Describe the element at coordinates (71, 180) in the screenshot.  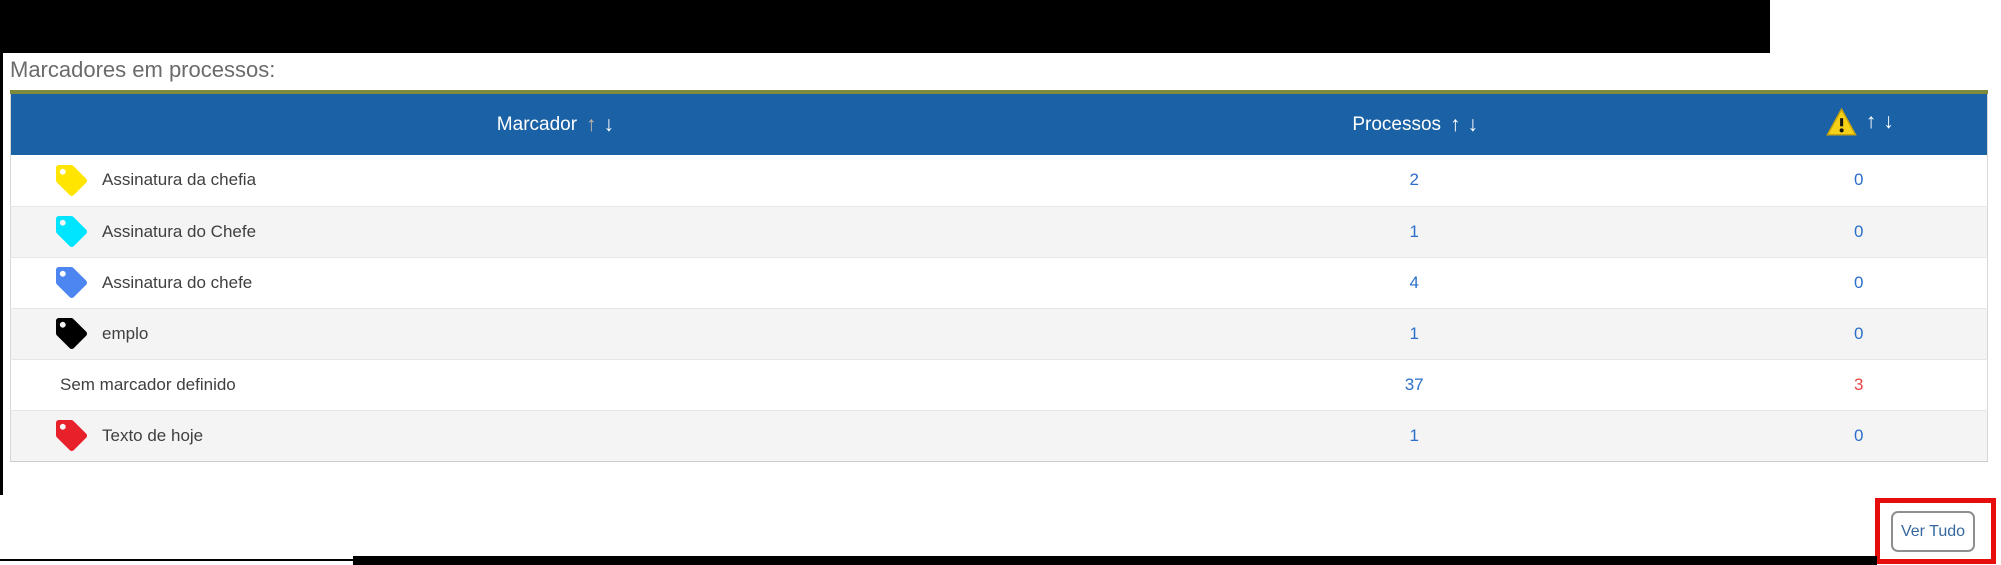
I see `yellow-tag-icon` at that location.